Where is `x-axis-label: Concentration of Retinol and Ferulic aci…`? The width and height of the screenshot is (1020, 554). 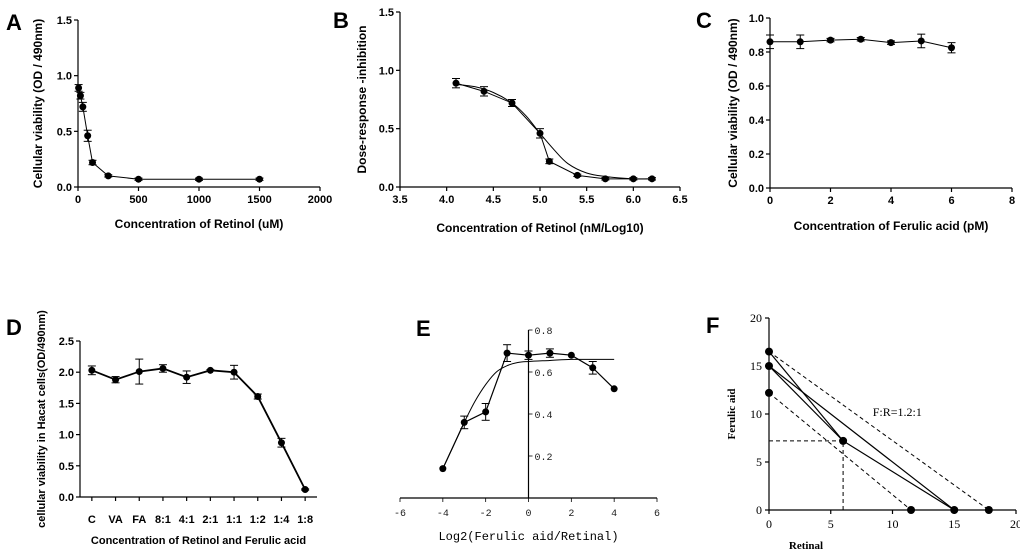 x-axis-label: Concentration of Retinol and Ferulic aci… is located at coordinates (198, 541).